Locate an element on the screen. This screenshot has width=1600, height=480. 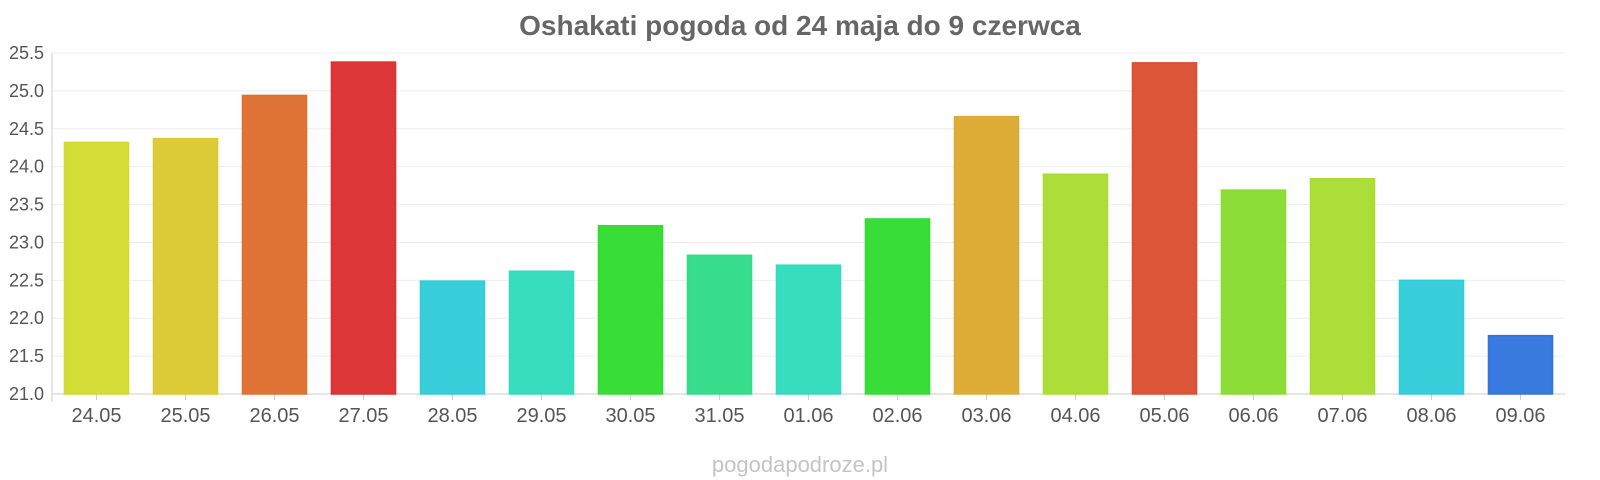
x-tick-label: 03.06 is located at coordinates (986, 416).